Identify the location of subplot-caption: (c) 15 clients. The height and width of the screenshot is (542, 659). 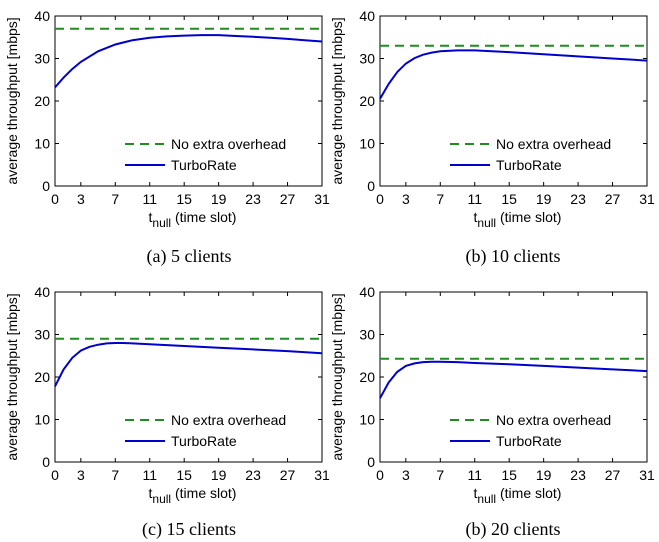
(189, 529).